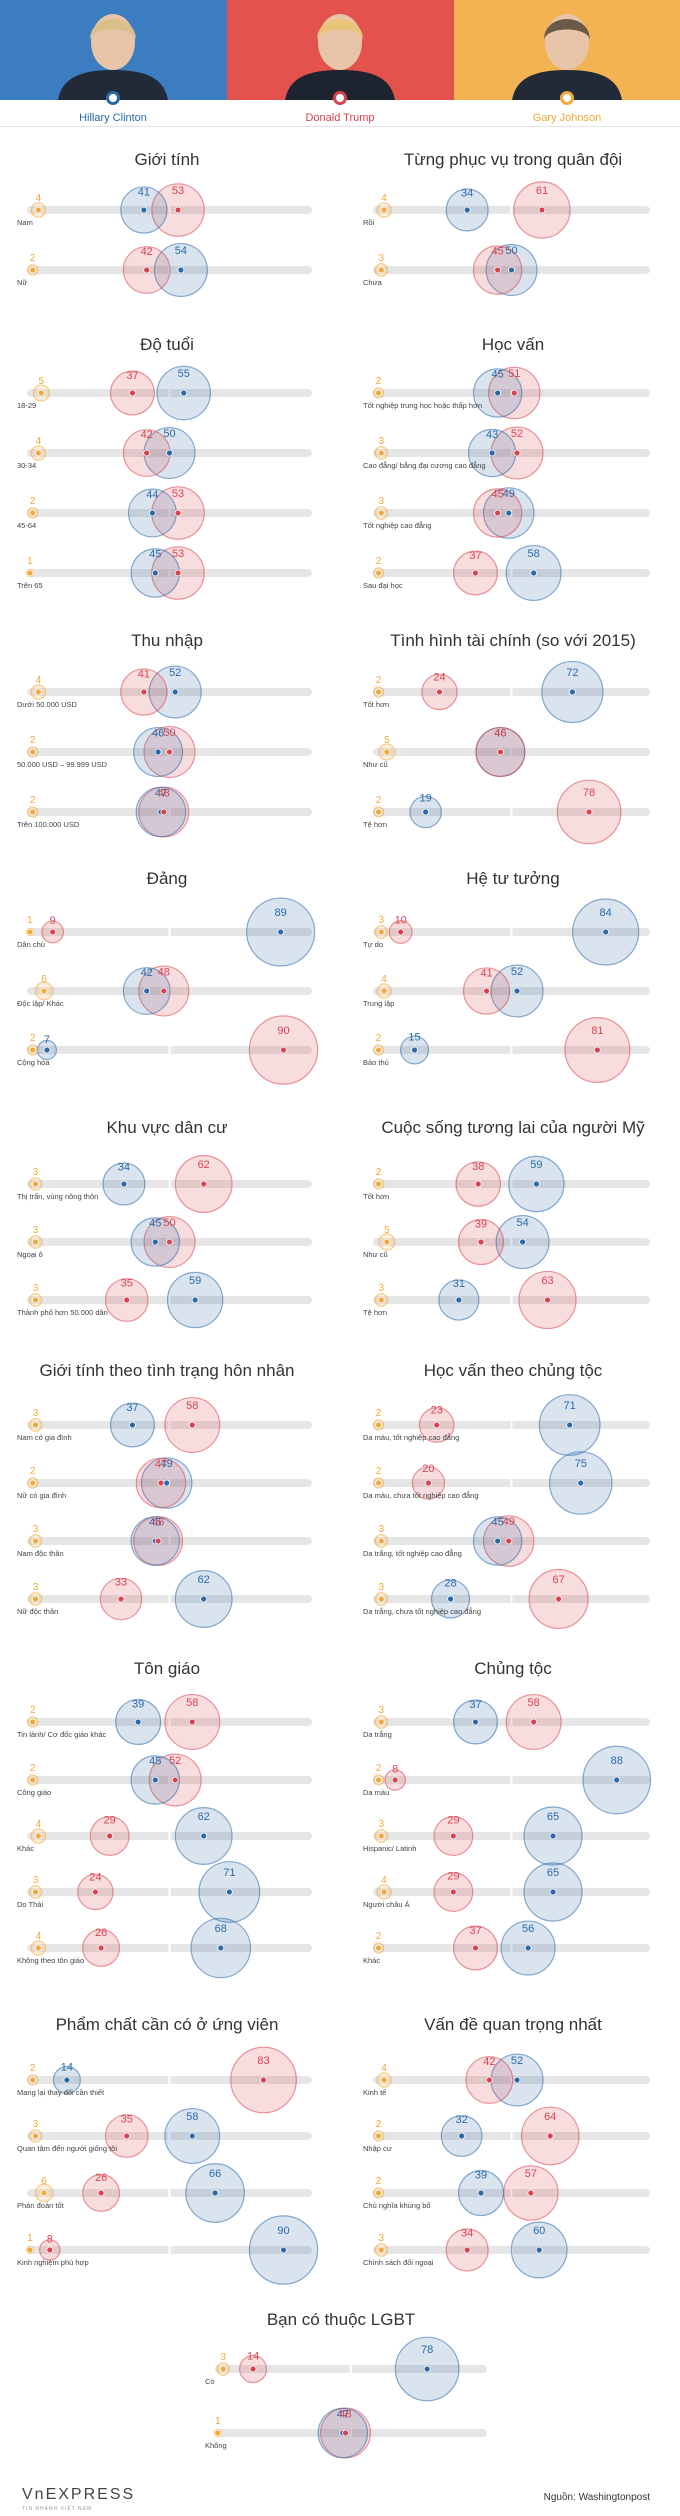 This screenshot has height=2516, width=680. Describe the element at coordinates (377, 2148) in the screenshot. I see `row-label: Nhập cư` at that location.